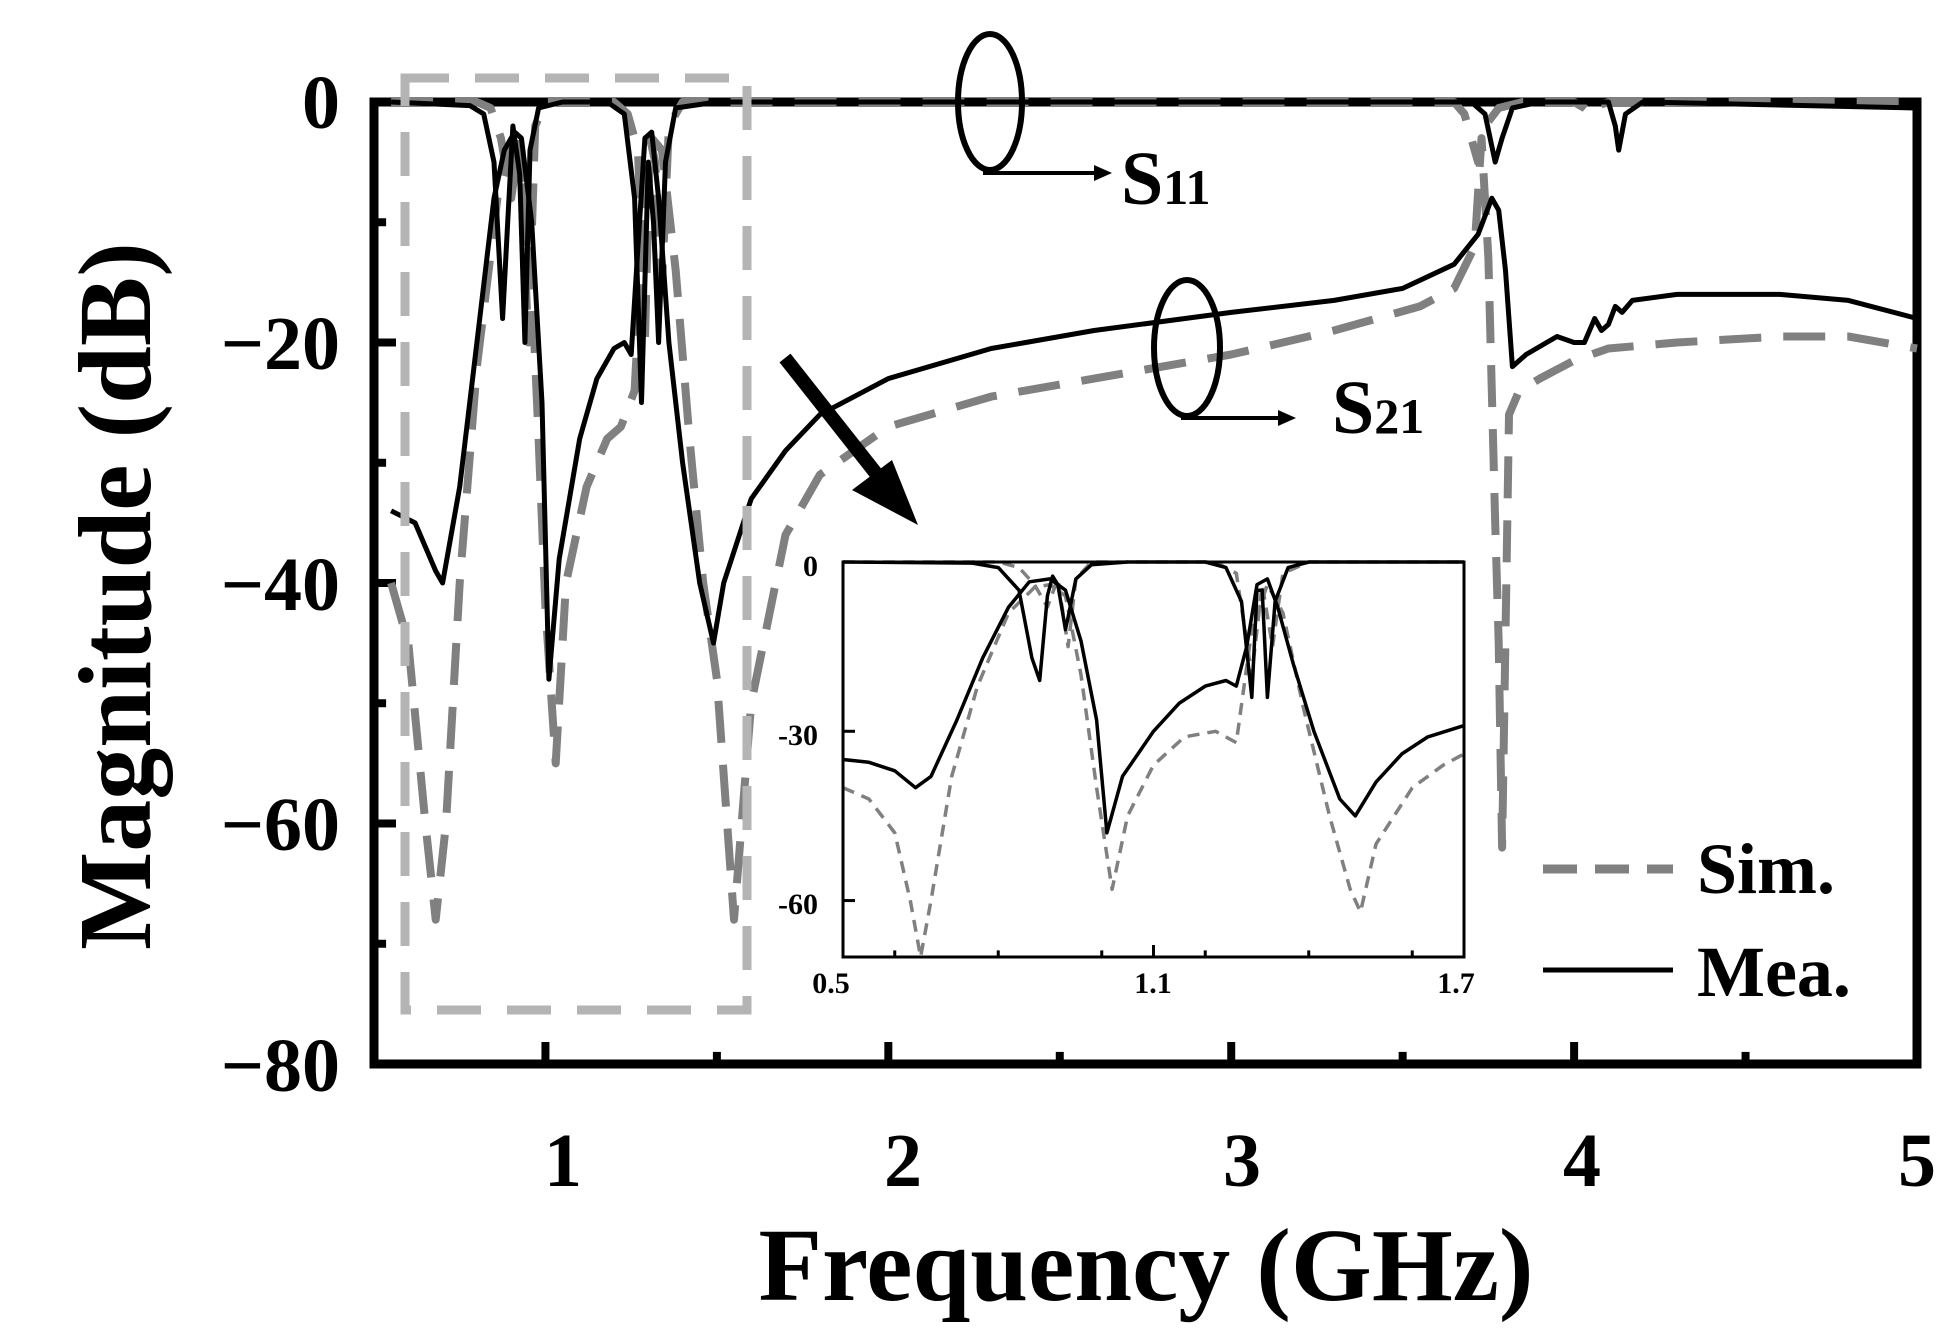 The height and width of the screenshot is (1342, 1959). Describe the element at coordinates (1103, 173) in the screenshot. I see `s11-arrowhead` at that location.